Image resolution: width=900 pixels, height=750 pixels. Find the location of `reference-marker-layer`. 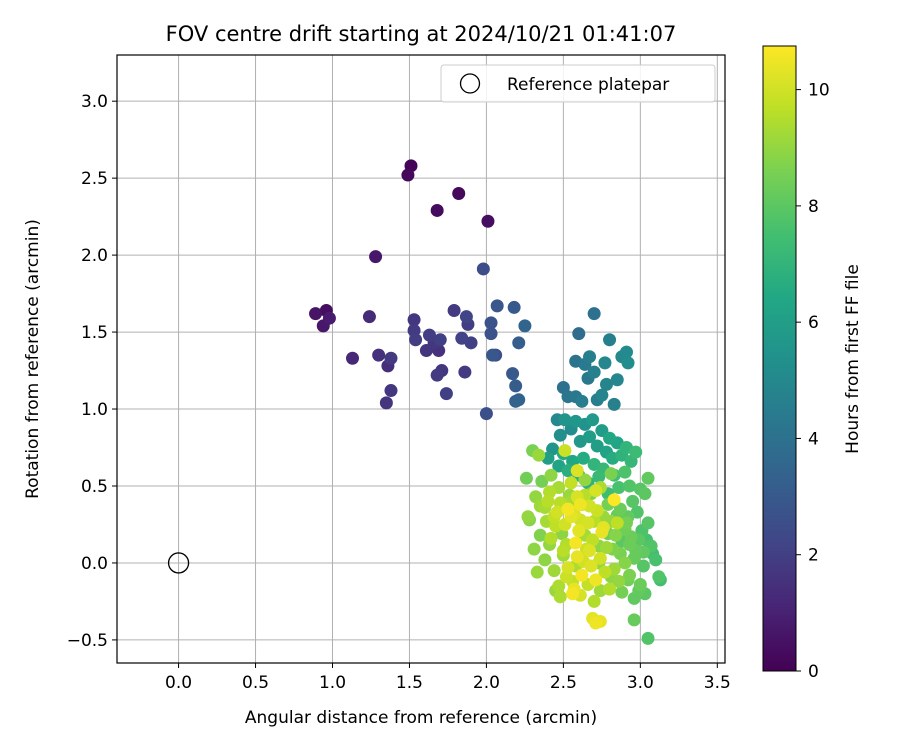

reference-marker-layer is located at coordinates (178, 563).